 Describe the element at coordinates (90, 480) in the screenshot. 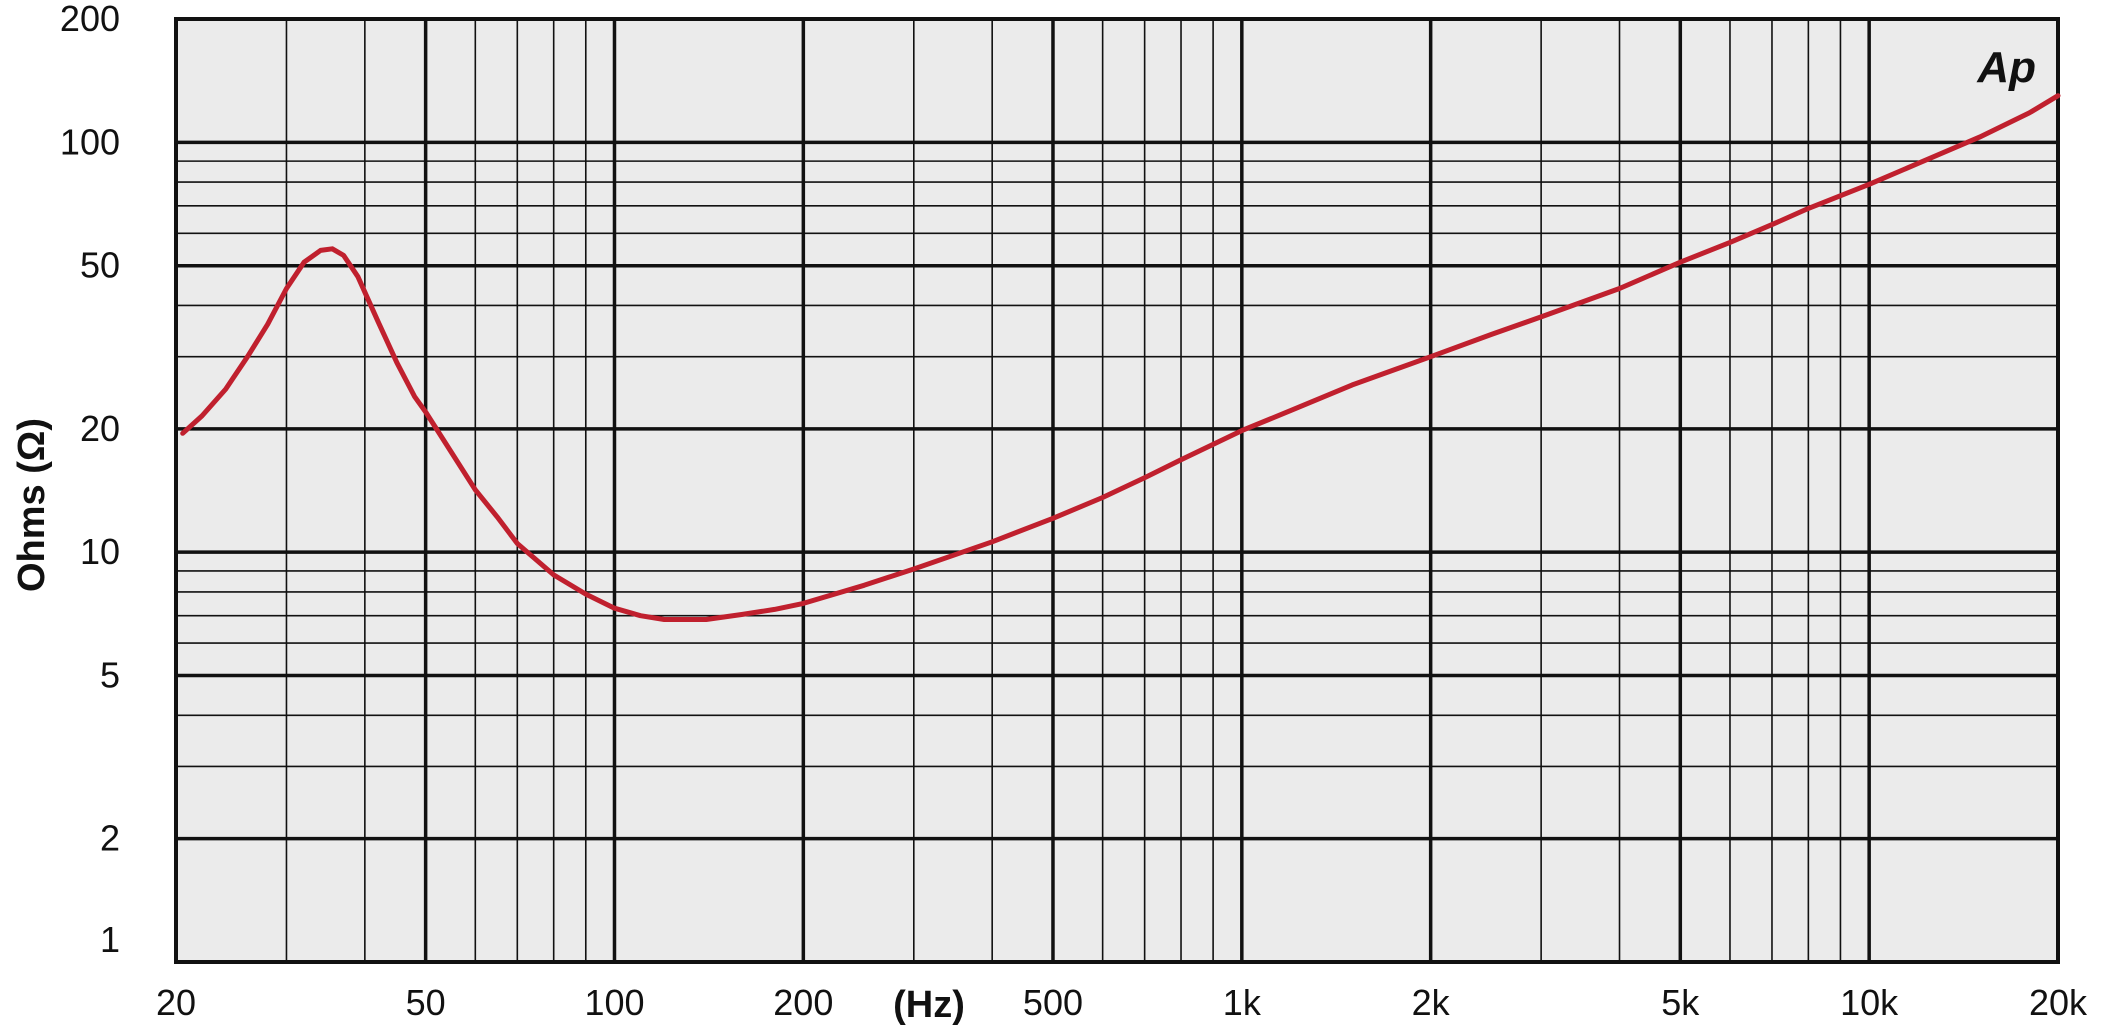

I see `y-tick-labels: 1 2 5 10 20 50 100 200` at that location.